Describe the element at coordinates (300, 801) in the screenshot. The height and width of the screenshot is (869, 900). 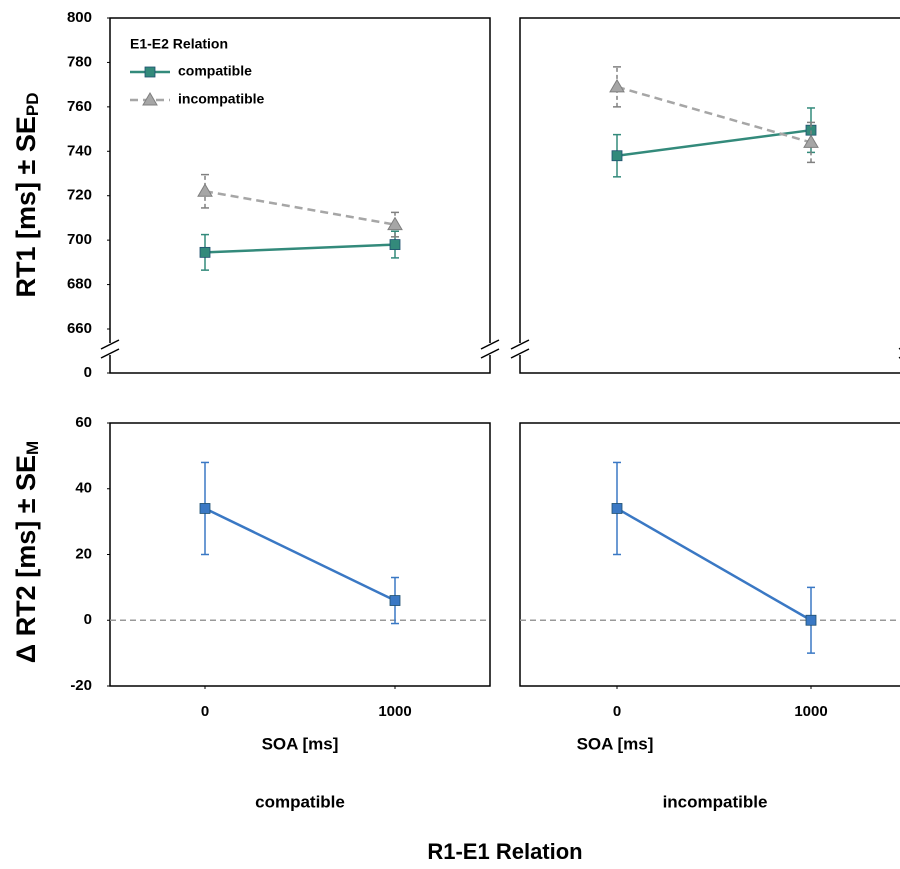
I see `column-label: compatible` at that location.